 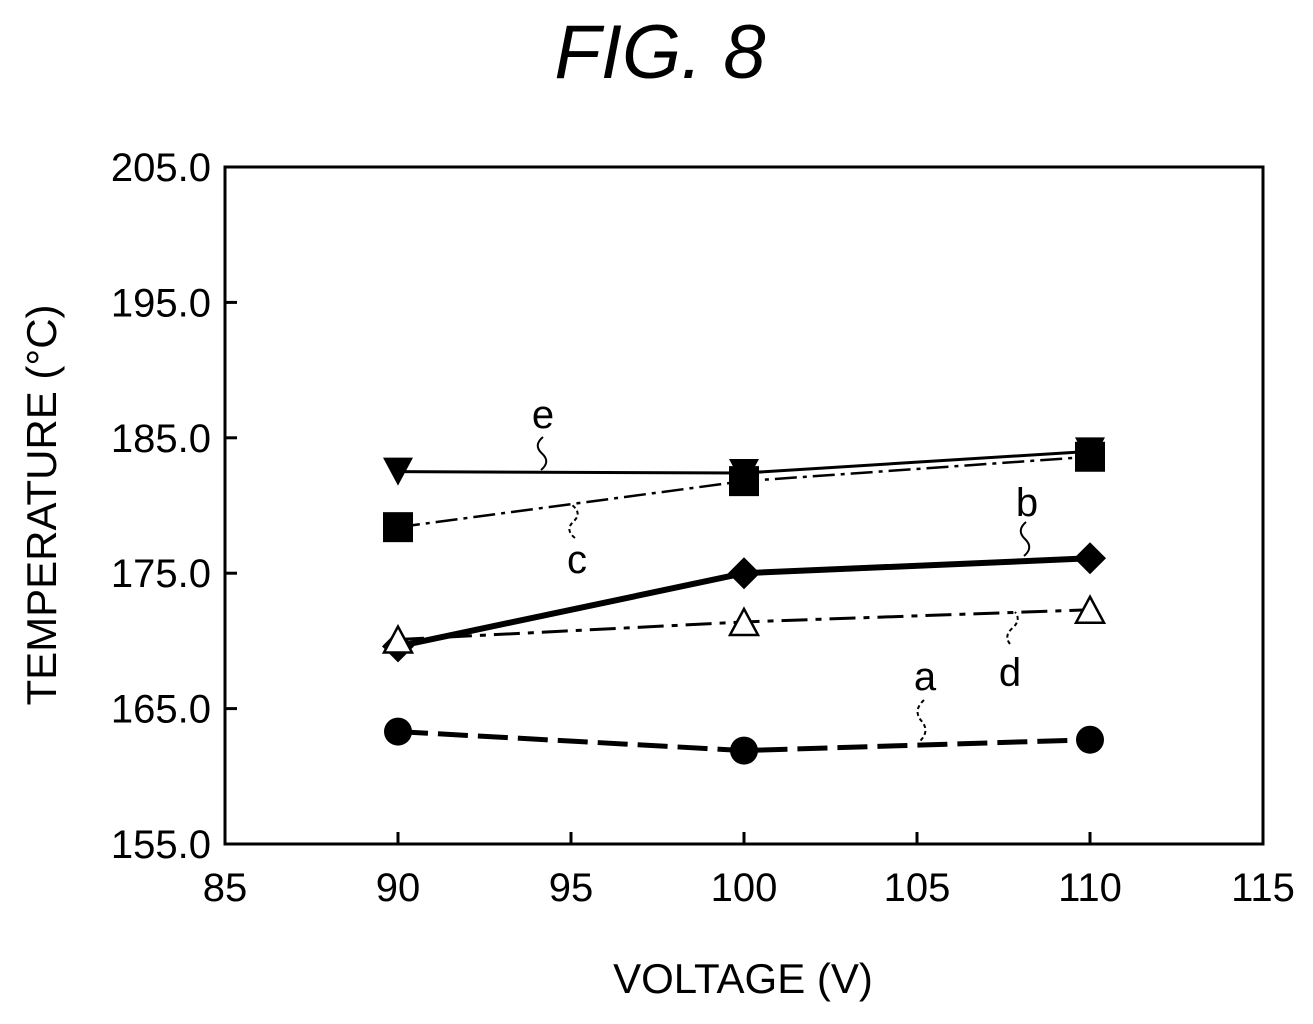 I want to click on x-tick-label: 110, so click(x=1090, y=888).